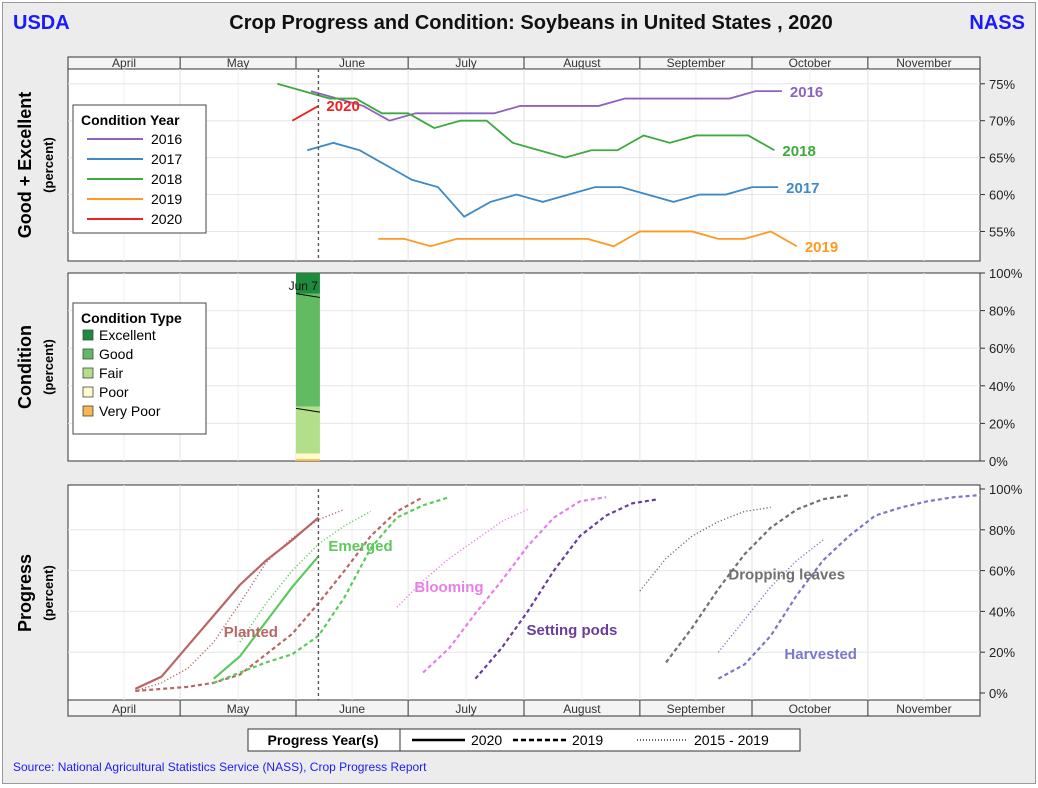 The width and height of the screenshot is (1038, 788). What do you see at coordinates (238, 63) in the screenshot?
I see `month-top-may: May` at bounding box center [238, 63].